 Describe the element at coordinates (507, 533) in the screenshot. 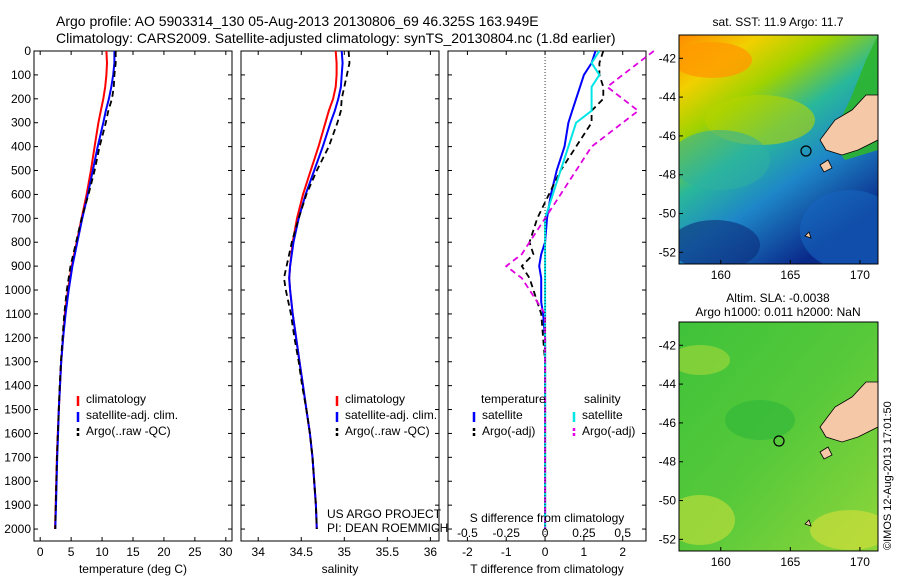

I see `s-tick-label: -0.25` at that location.